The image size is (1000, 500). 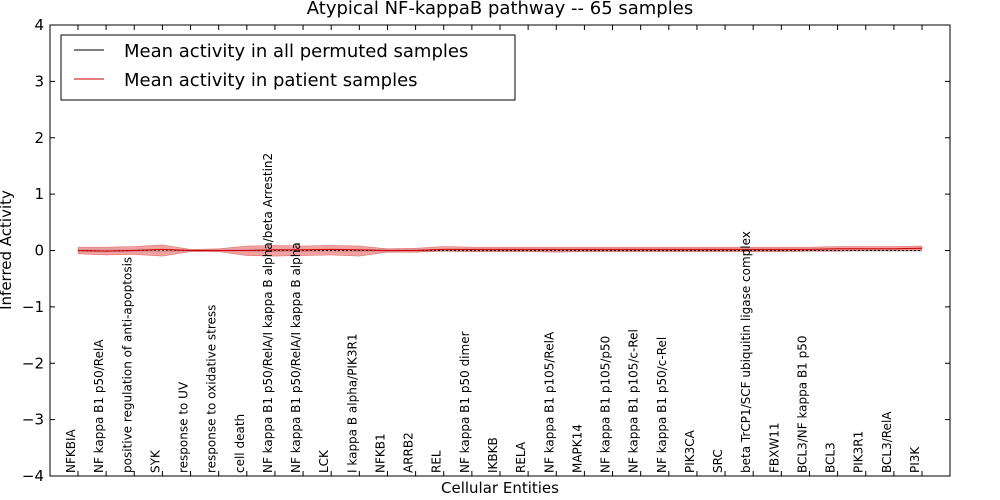 What do you see at coordinates (465, 402) in the screenshot?
I see `x-category-label: NF kappa B1 p50 dimer` at bounding box center [465, 402].